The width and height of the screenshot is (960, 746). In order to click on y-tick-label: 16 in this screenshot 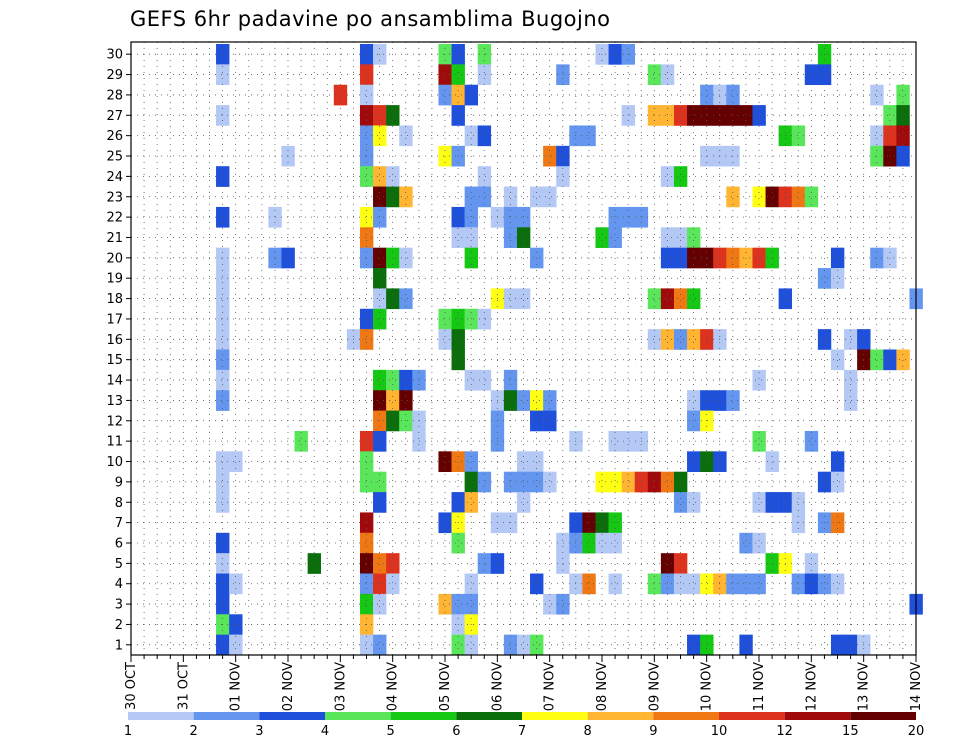, I will do `click(114, 340)`.